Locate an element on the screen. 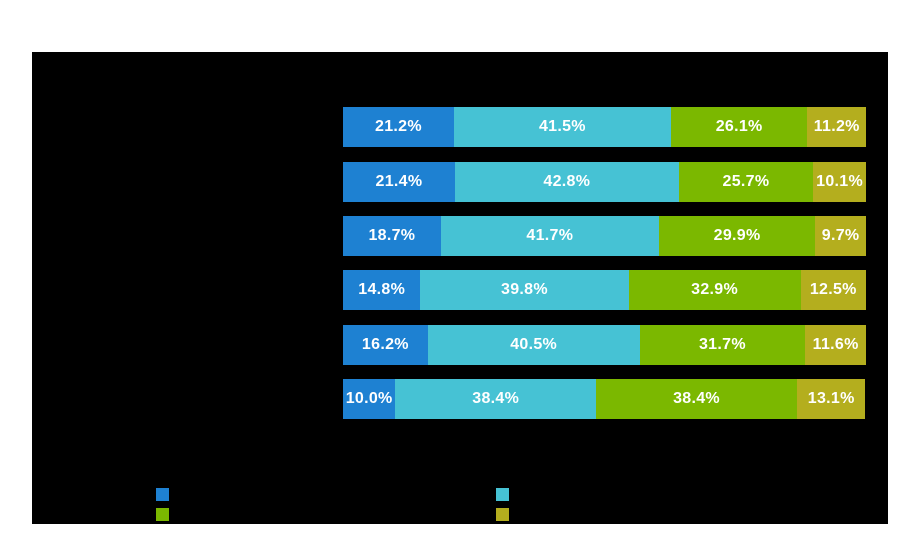  bar-value-label: 16.2% is located at coordinates (385, 344).